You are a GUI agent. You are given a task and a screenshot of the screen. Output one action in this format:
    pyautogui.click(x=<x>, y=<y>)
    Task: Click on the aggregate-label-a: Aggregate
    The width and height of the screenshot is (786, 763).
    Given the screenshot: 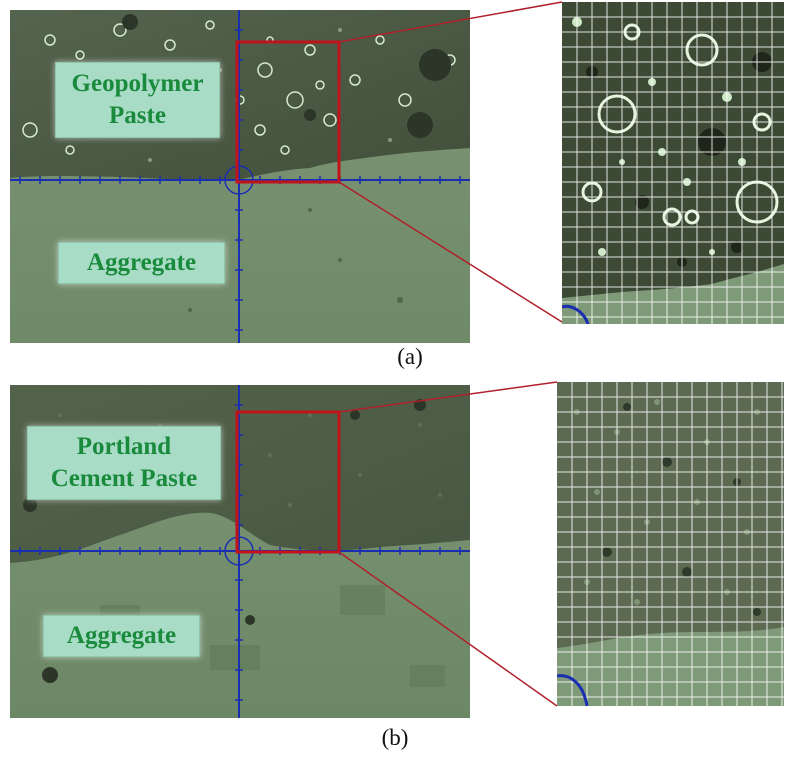 What is the action you would take?
    pyautogui.click(x=141, y=263)
    